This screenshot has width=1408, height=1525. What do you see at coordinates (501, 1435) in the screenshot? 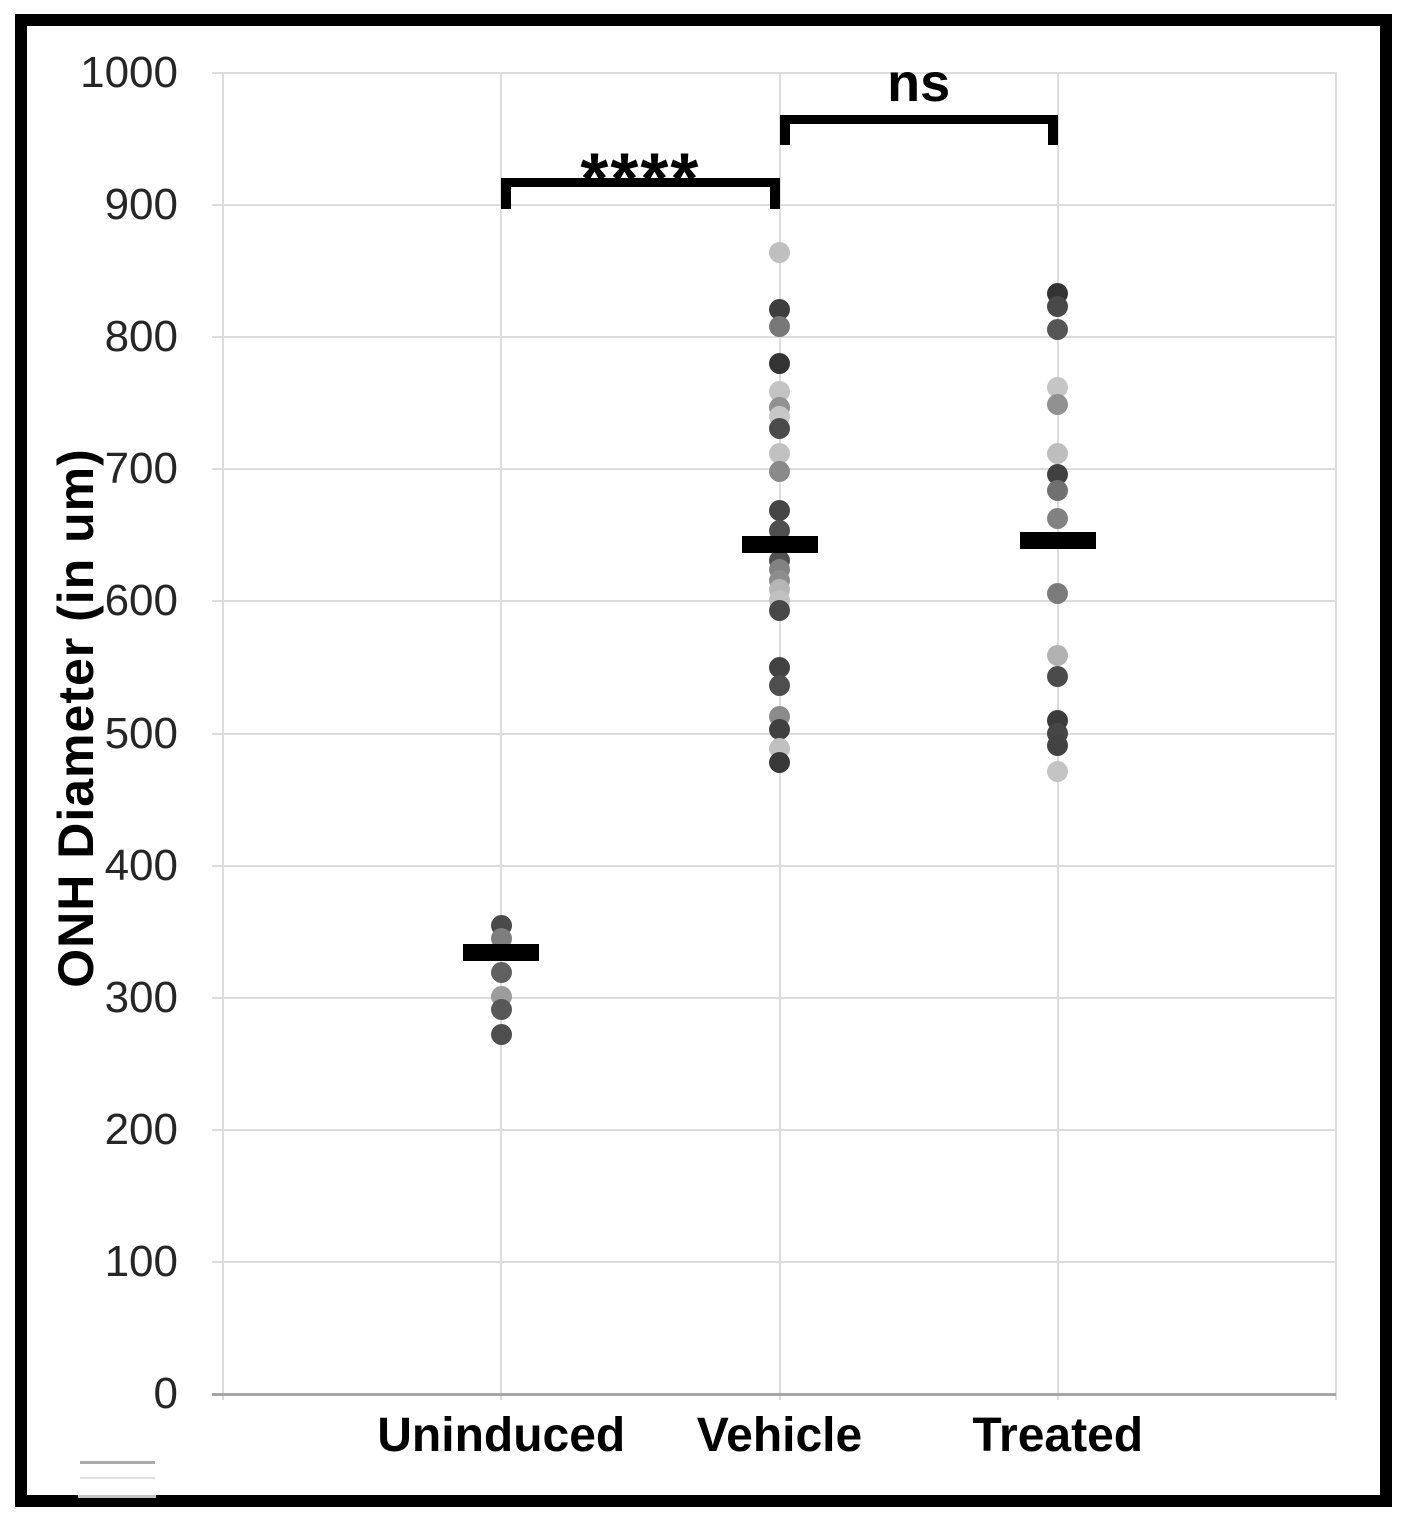
I see `x-category-label: Uninduced` at bounding box center [501, 1435].